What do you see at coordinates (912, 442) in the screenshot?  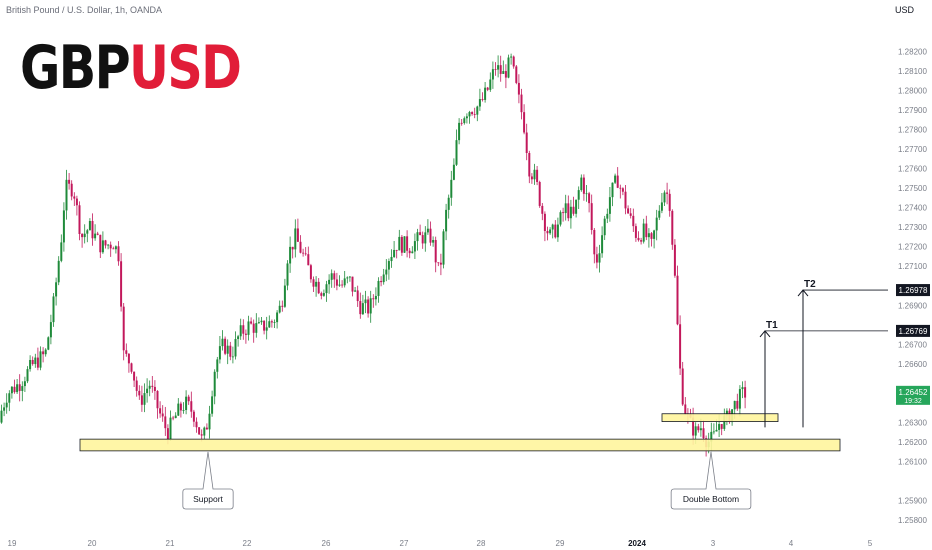 I see `price-tick-label: 1.26200` at bounding box center [912, 442].